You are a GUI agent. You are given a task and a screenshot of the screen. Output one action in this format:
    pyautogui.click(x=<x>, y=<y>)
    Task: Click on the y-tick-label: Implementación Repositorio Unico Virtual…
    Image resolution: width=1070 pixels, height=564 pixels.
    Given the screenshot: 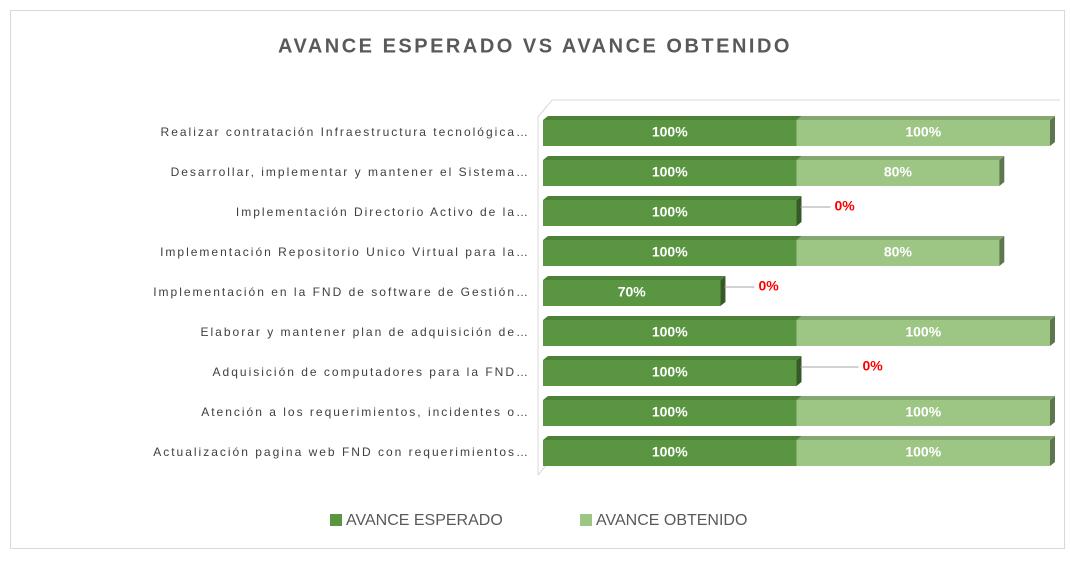 What is the action you would take?
    pyautogui.click(x=345, y=252)
    